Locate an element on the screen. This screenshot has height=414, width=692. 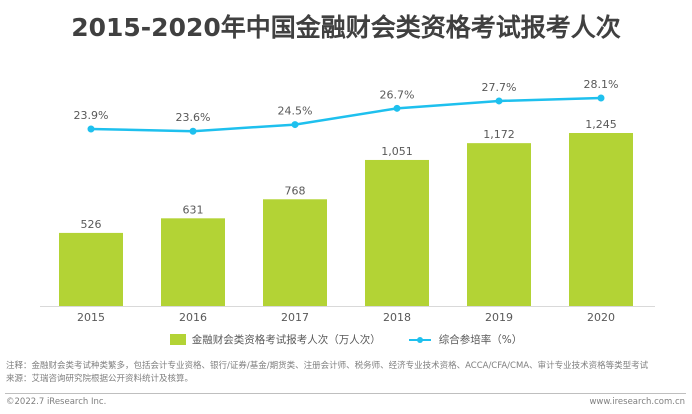
bar-2018 is located at coordinates (397, 232).